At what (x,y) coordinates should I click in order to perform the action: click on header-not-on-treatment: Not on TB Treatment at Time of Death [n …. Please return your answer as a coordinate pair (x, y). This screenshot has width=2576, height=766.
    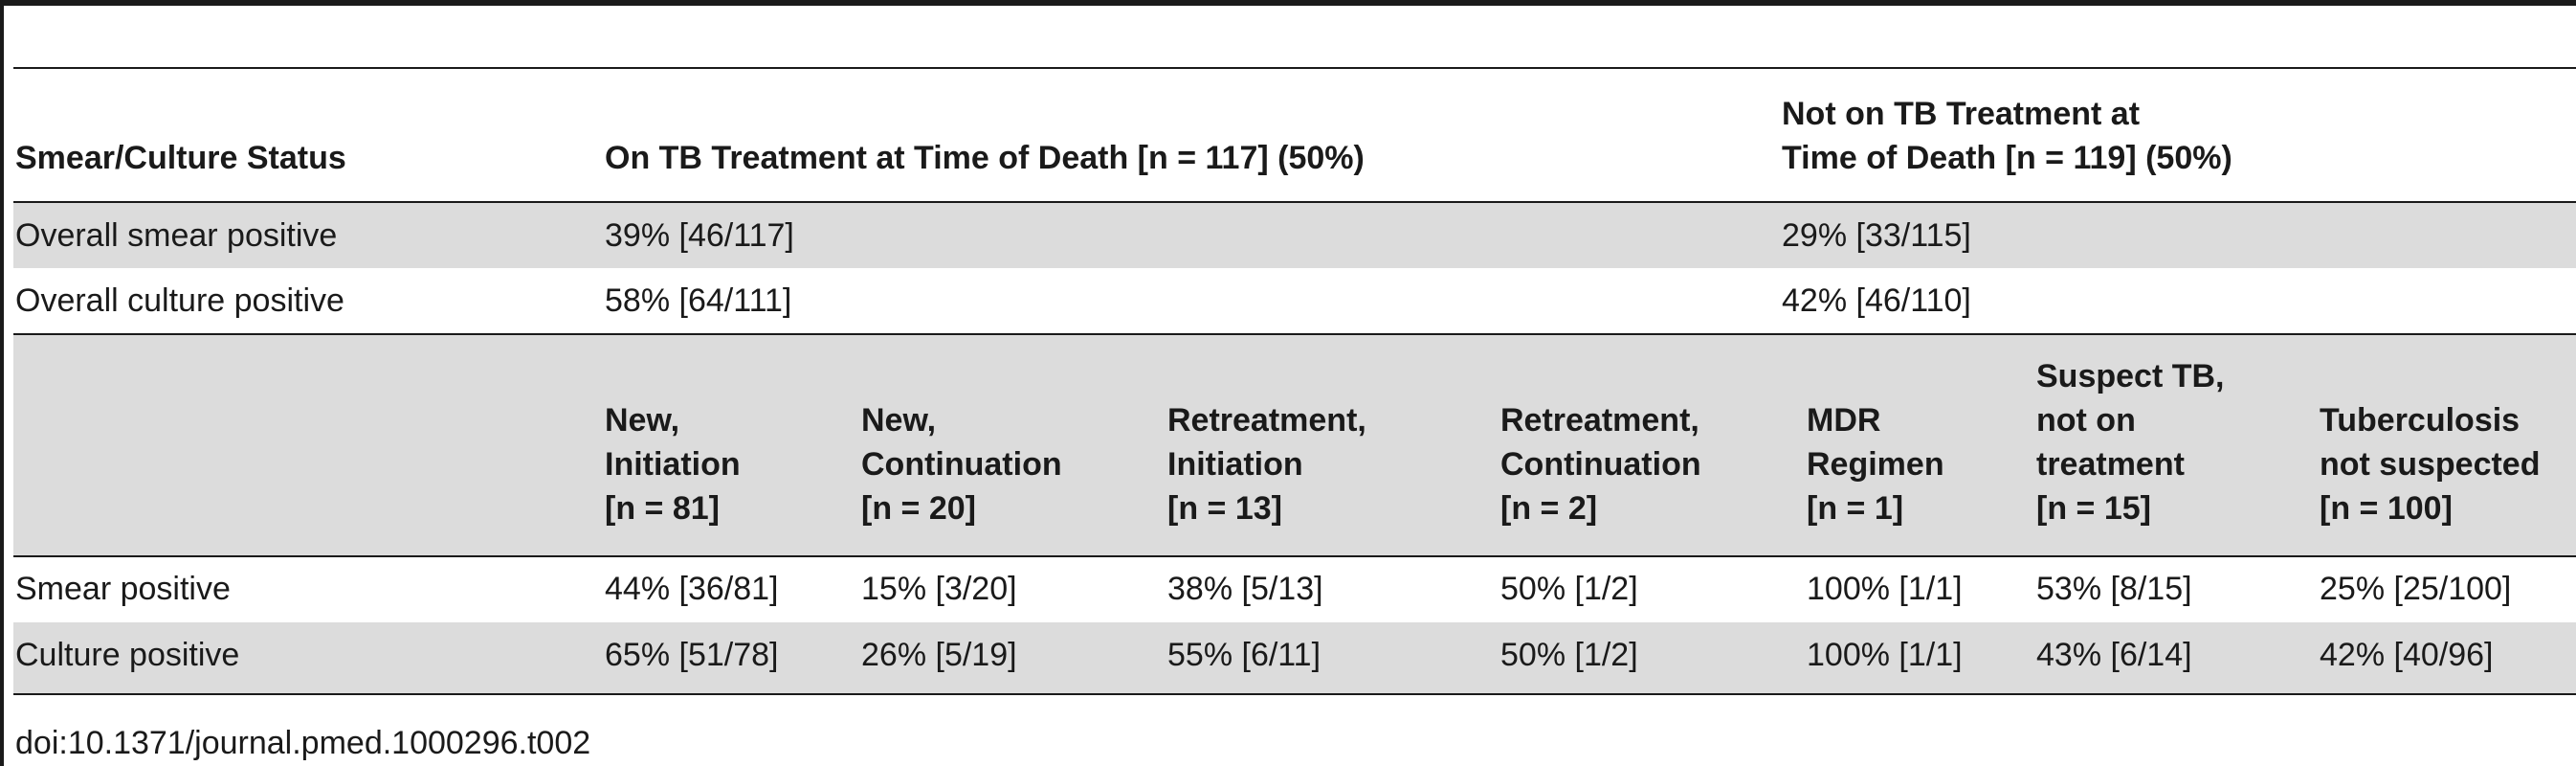
    Looking at the image, I should click on (2007, 136).